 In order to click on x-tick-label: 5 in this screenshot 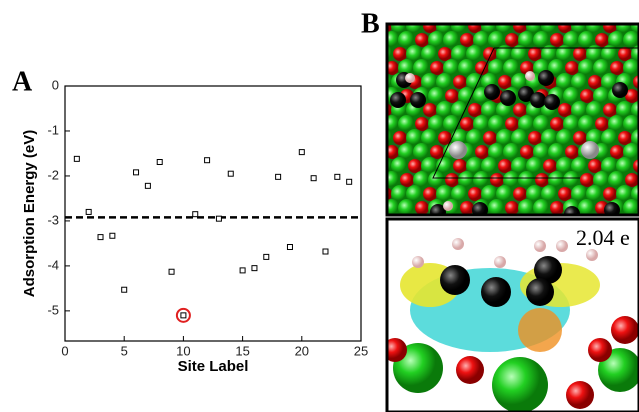, I will do `click(124, 350)`.